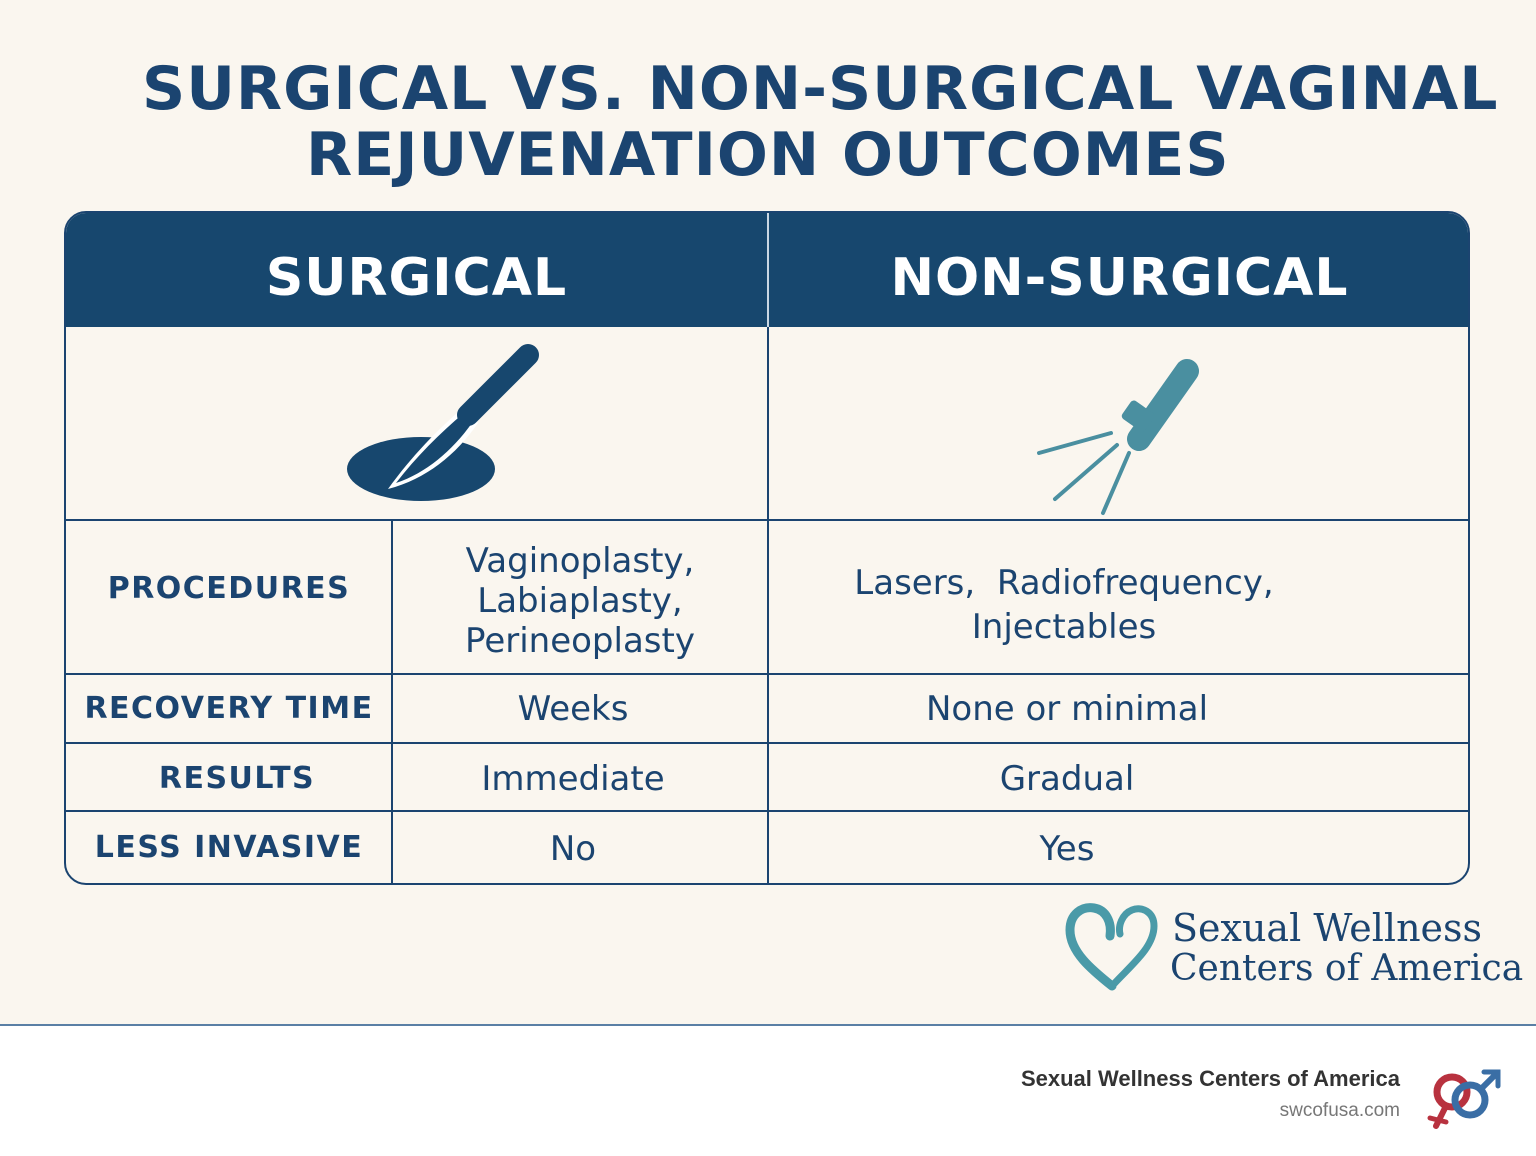 The image size is (1536, 1156). What do you see at coordinates (392, 701) in the screenshot?
I see `label-divider` at bounding box center [392, 701].